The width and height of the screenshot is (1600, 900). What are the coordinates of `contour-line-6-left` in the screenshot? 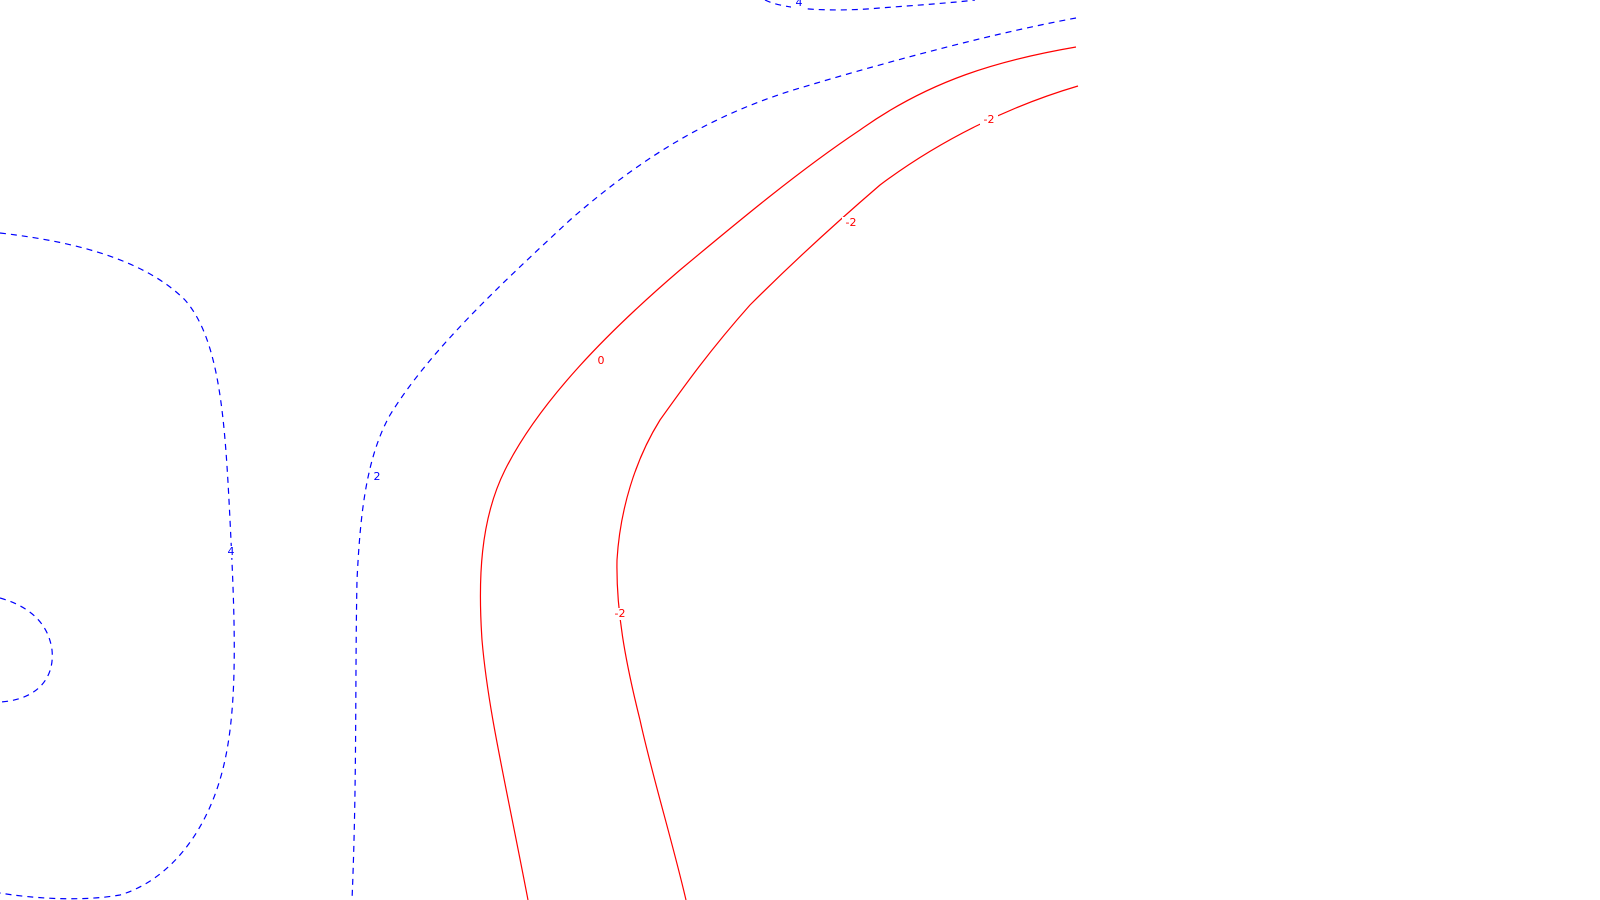 It's located at (26, 650).